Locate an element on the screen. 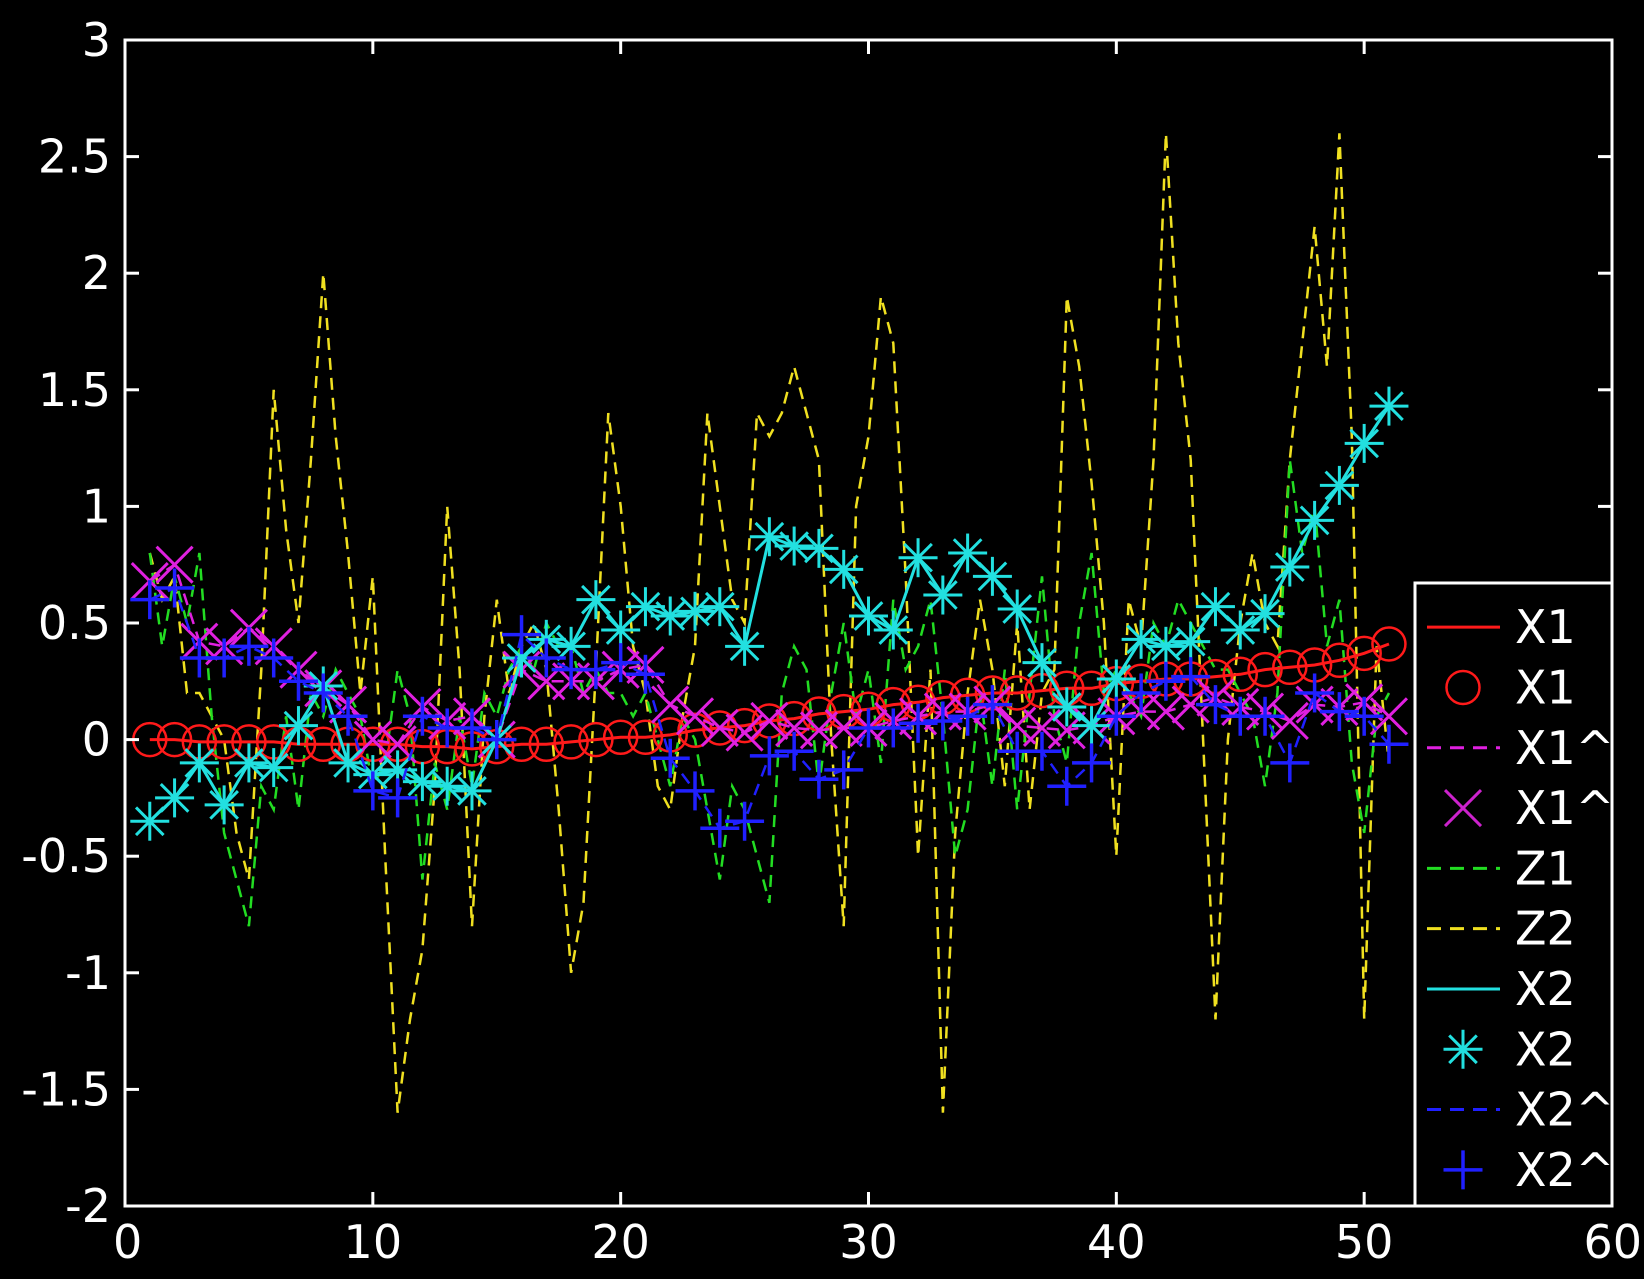 Image resolution: width=1644 pixels, height=1279 pixels. x-tick-label: 10 is located at coordinates (373, 1242).